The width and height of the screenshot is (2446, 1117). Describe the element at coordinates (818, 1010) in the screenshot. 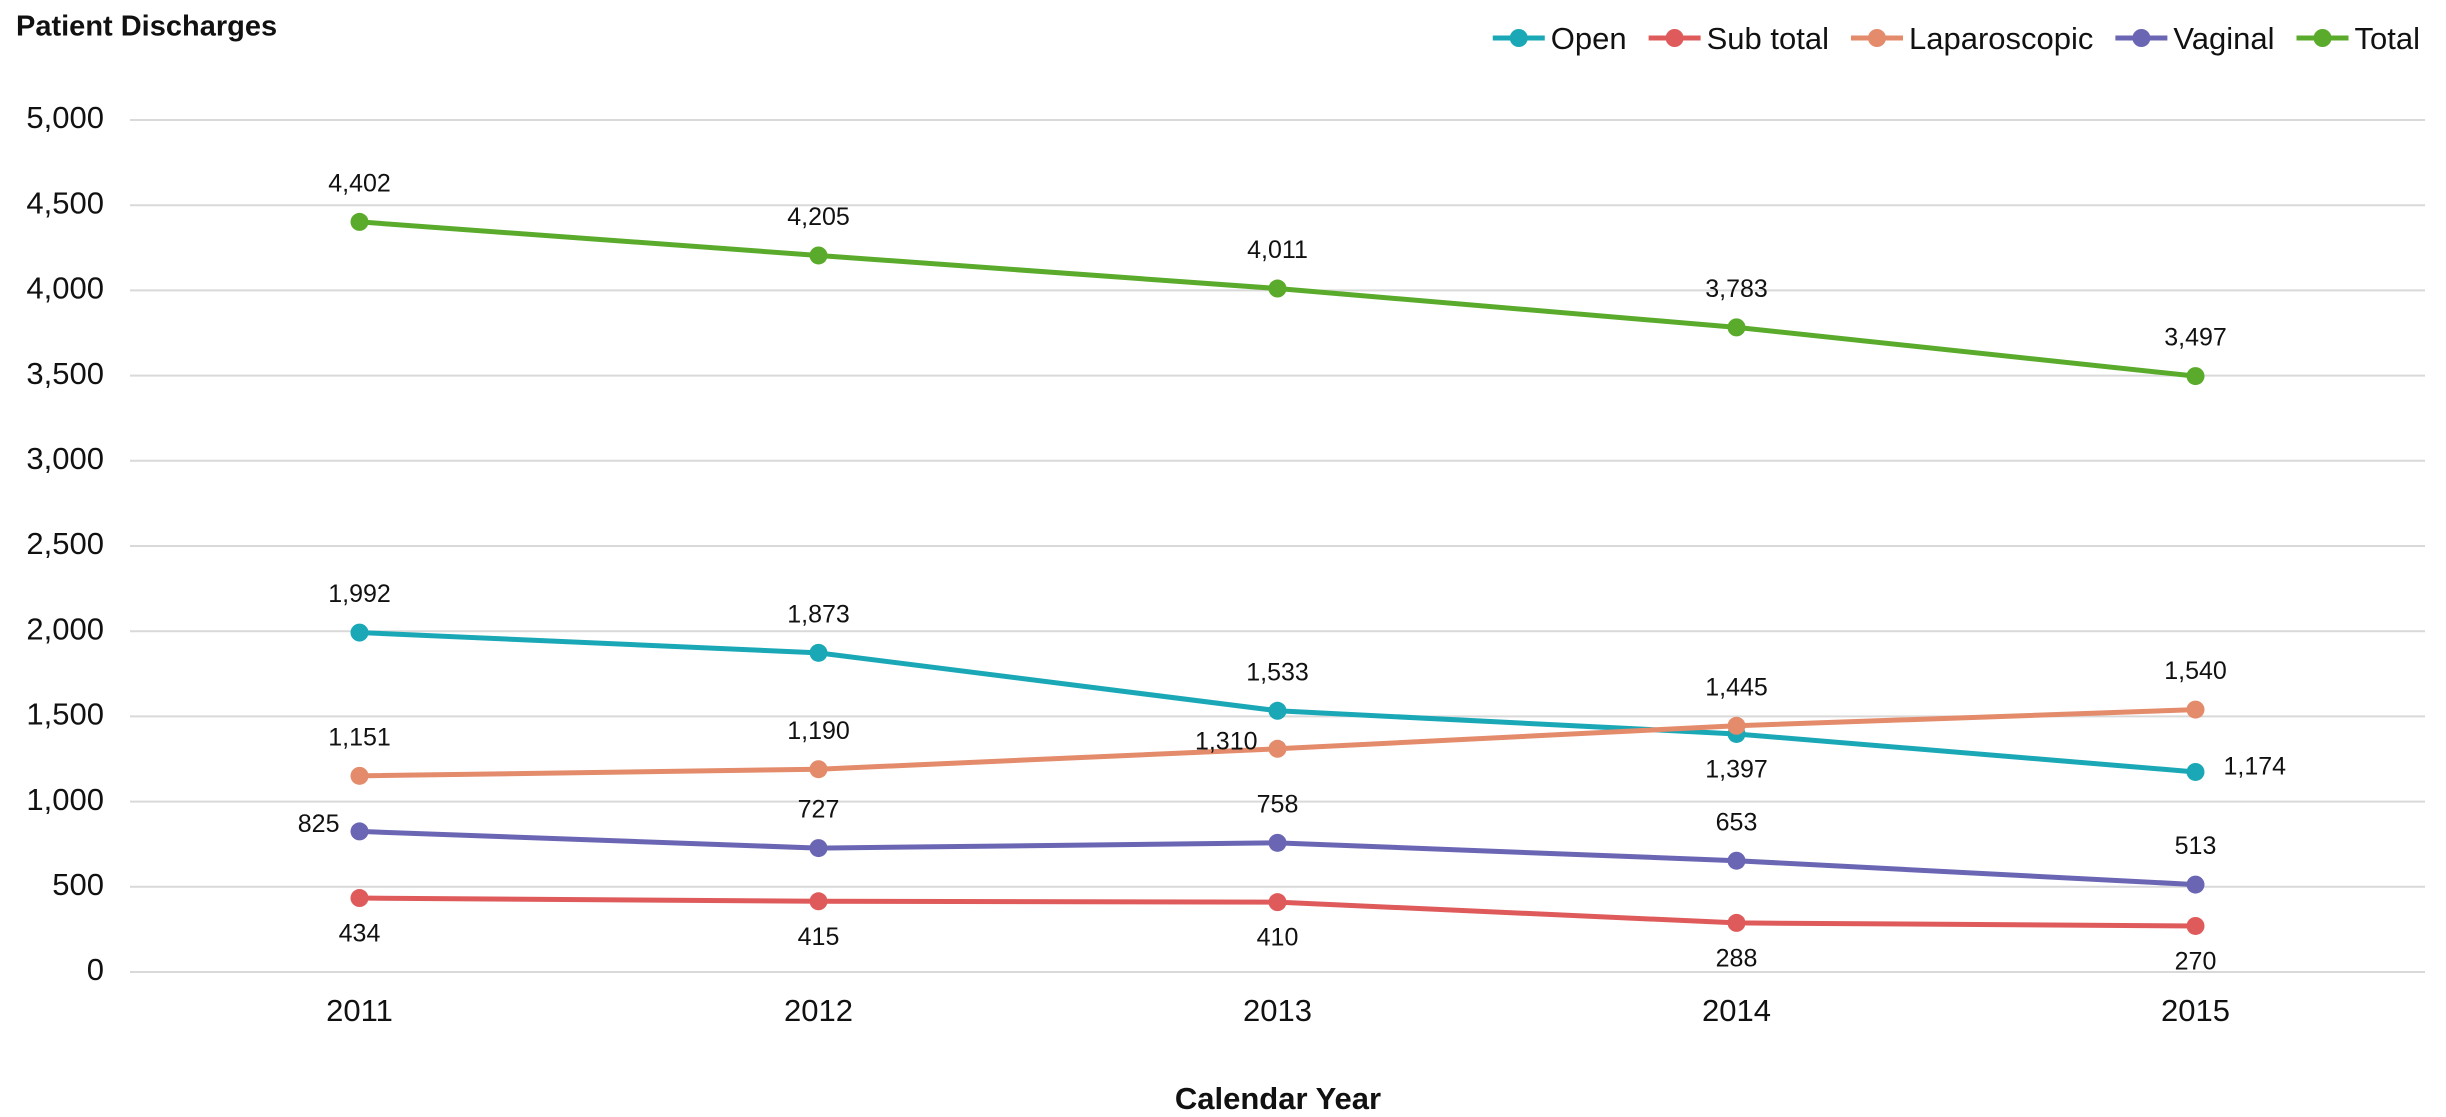

I see `x-tick-label: 2012` at that location.